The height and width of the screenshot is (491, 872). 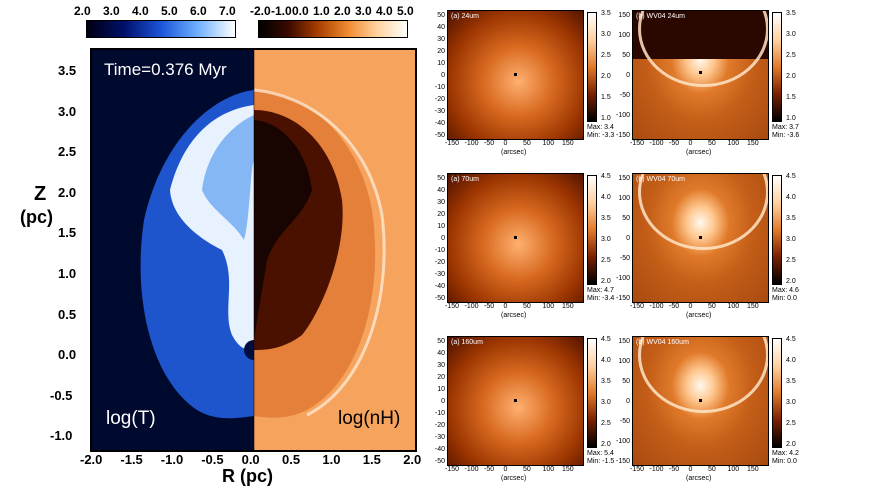 What do you see at coordinates (465, 16) in the screenshot?
I see `panel-title: (a) 24um` at bounding box center [465, 16].